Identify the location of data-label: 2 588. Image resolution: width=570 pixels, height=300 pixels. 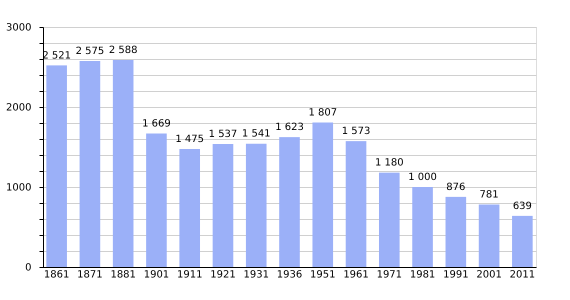
(123, 50).